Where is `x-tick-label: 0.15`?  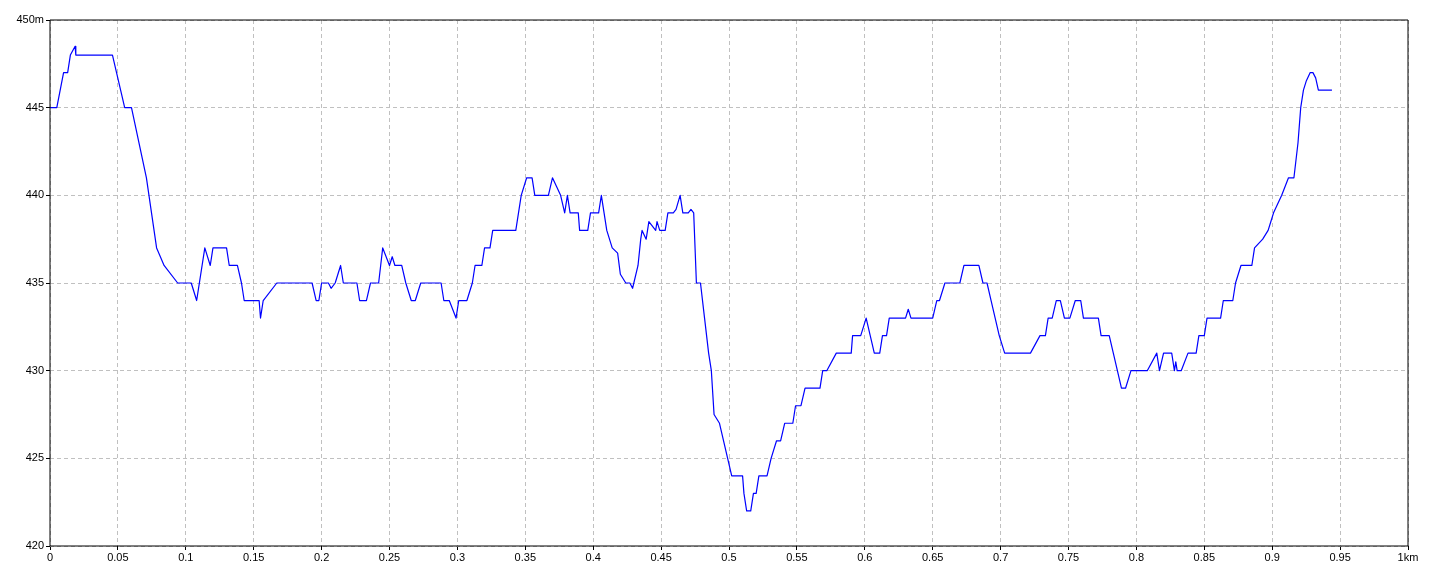
x-tick-label: 0.15 is located at coordinates (253, 556).